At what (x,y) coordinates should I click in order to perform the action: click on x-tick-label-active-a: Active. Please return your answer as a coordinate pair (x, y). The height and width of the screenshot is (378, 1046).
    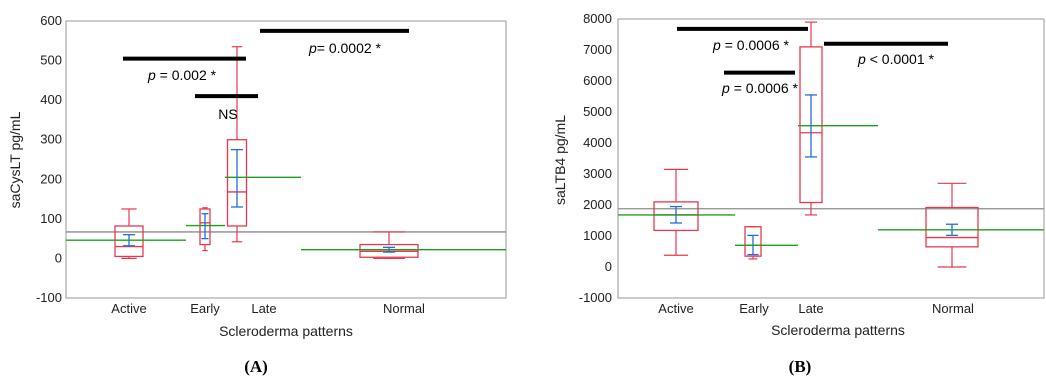
    Looking at the image, I should click on (128, 308).